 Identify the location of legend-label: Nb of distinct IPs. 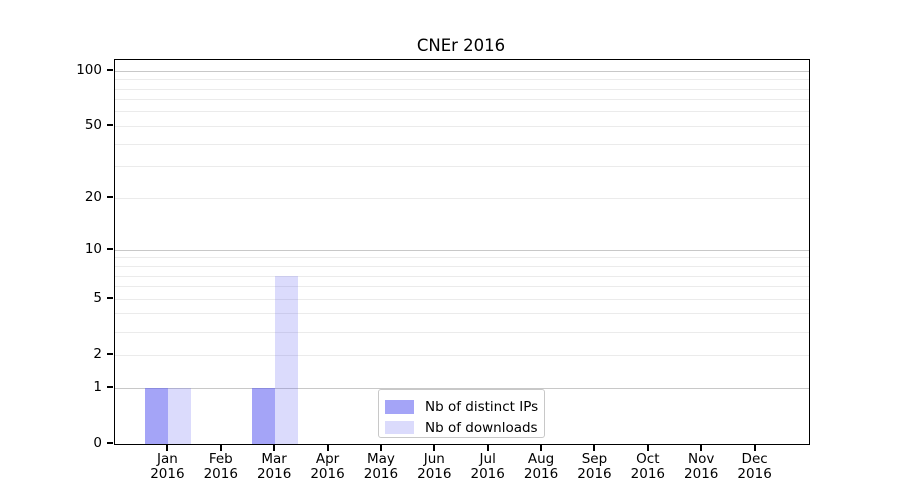
(482, 407).